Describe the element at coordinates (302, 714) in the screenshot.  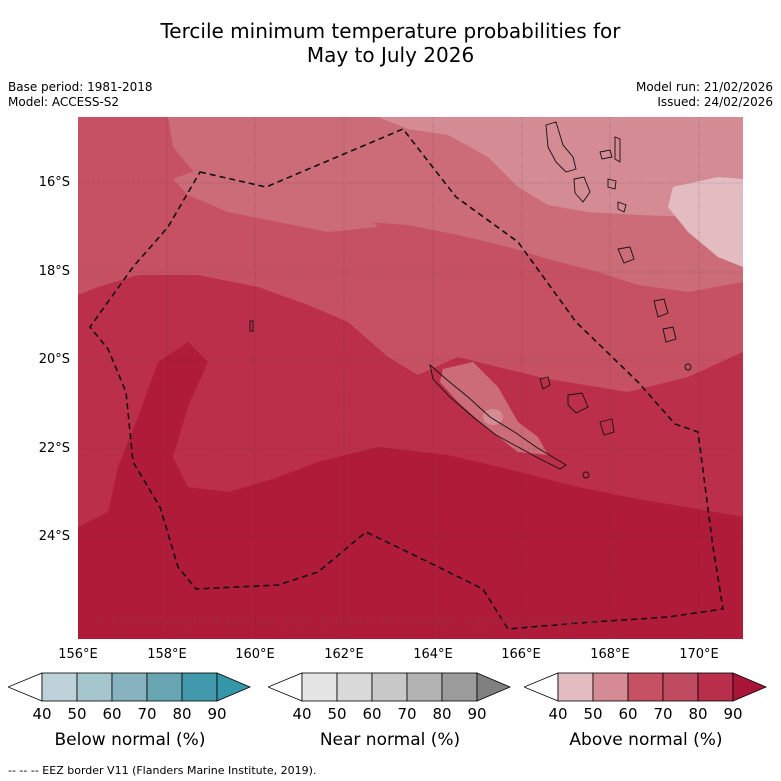
I see `colorbar-near-tick: 40` at that location.